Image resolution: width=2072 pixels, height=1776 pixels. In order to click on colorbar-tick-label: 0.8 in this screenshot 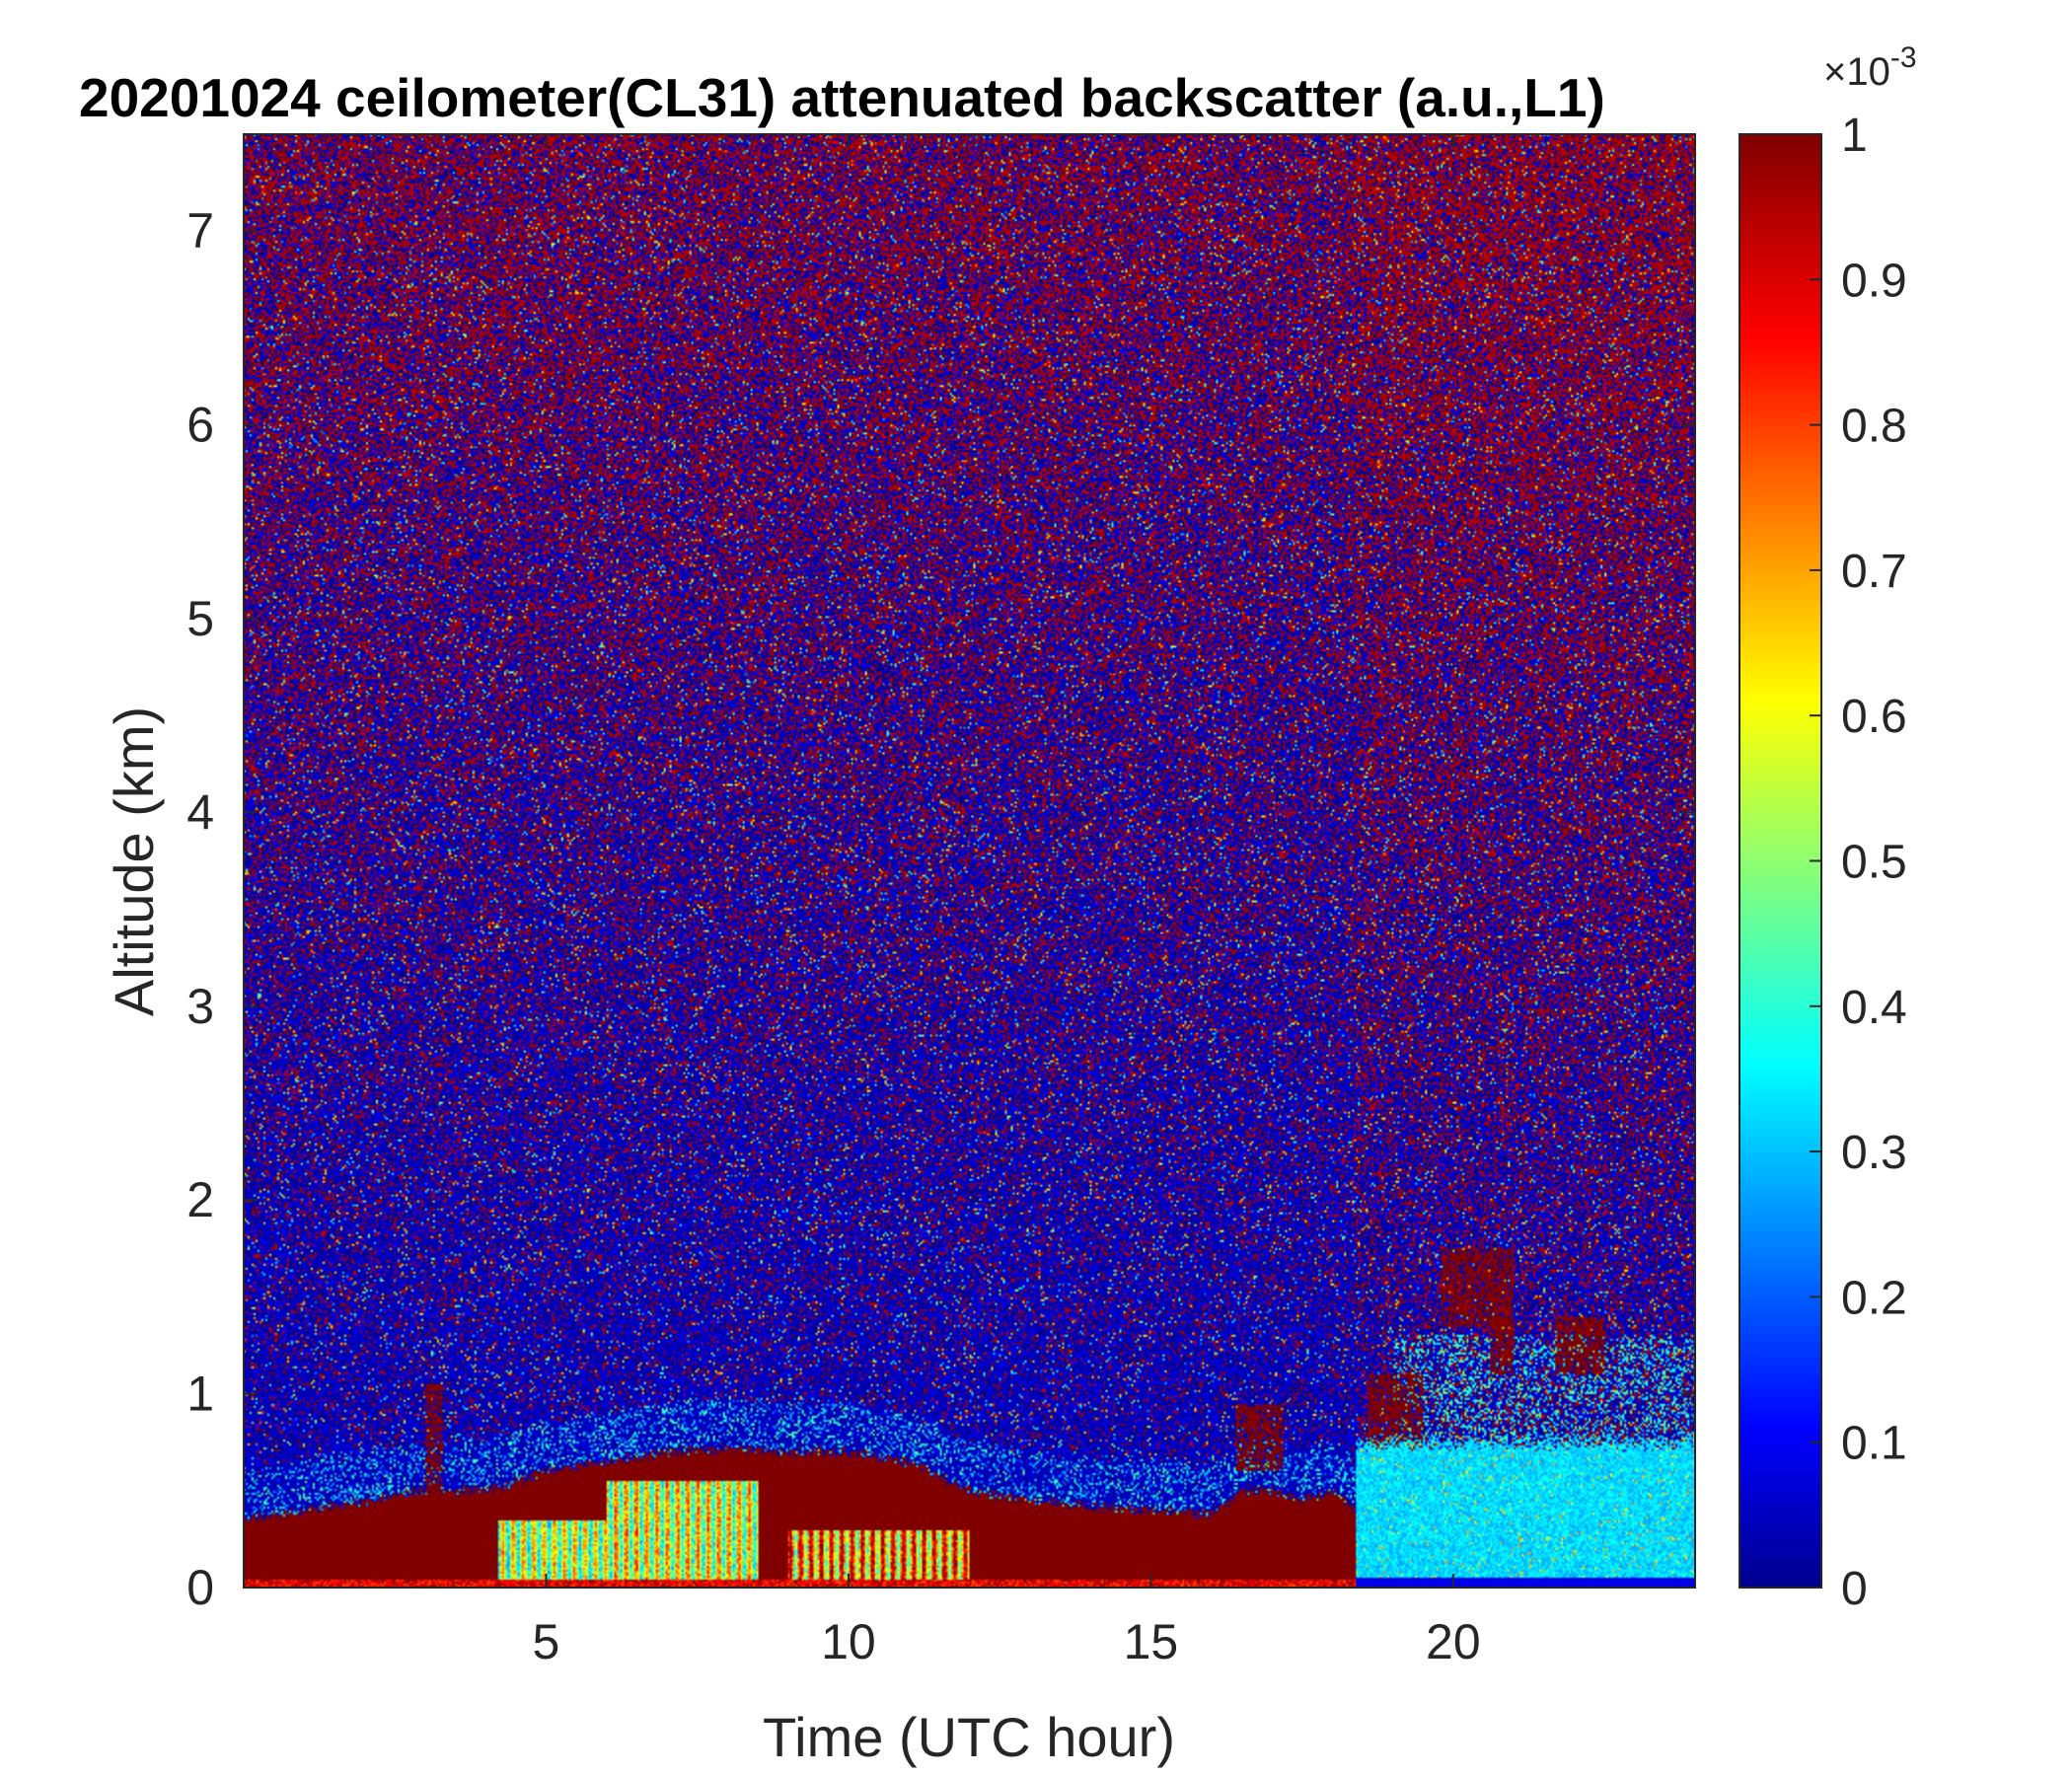, I will do `click(1874, 427)`.